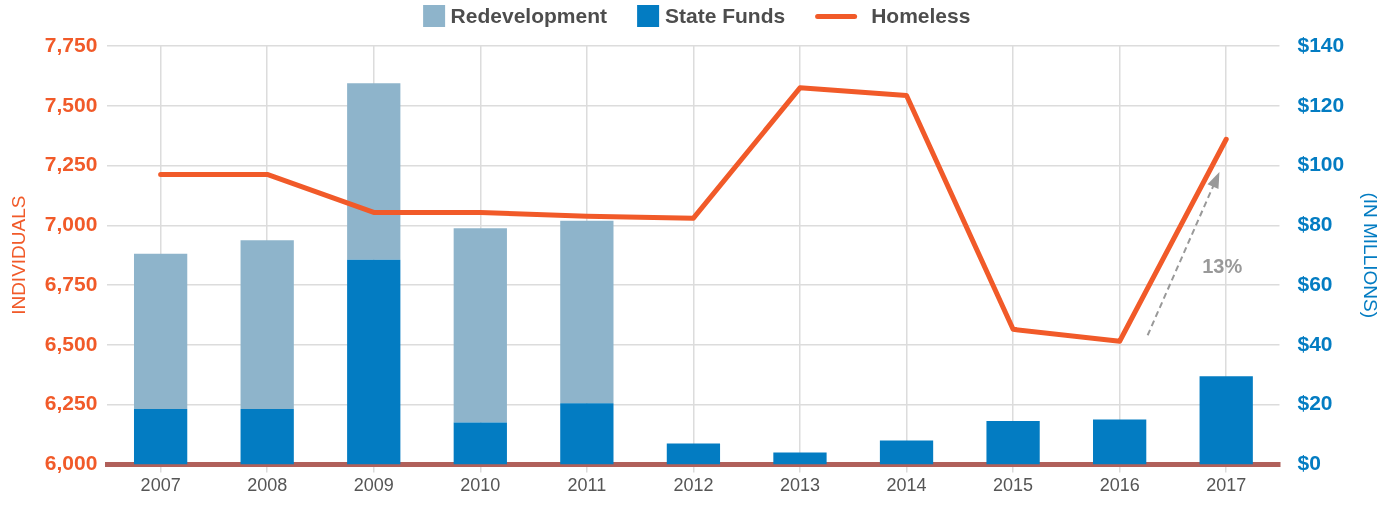  Describe the element at coordinates (693, 485) in the screenshot. I see `x-tick-label: 2012` at that location.